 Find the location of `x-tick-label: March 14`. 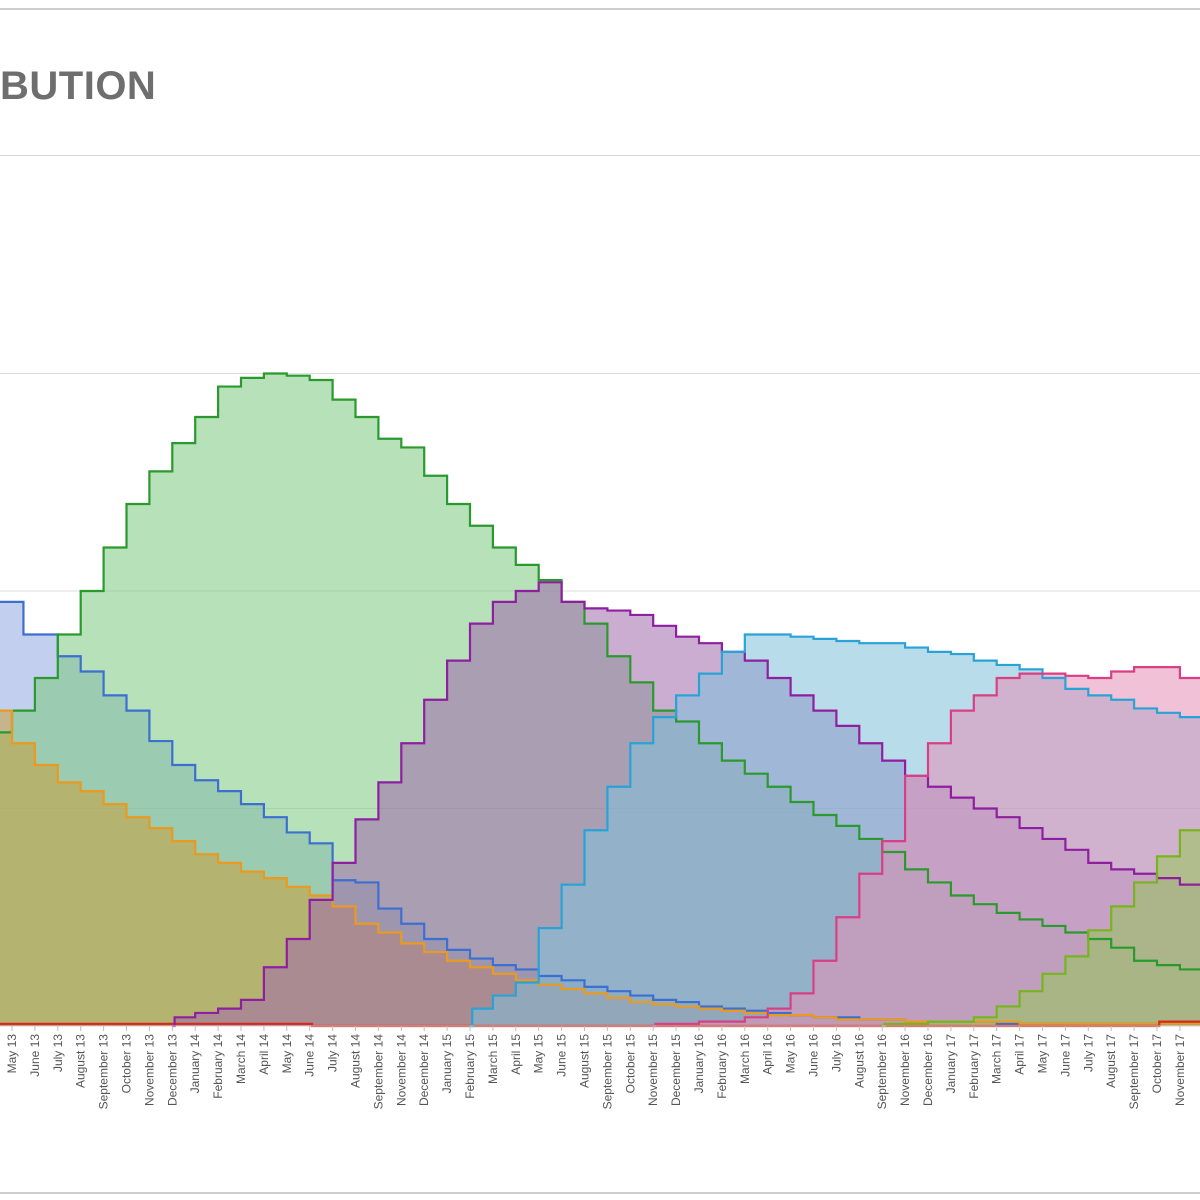

x-tick-label: March 14 is located at coordinates (241, 1059).